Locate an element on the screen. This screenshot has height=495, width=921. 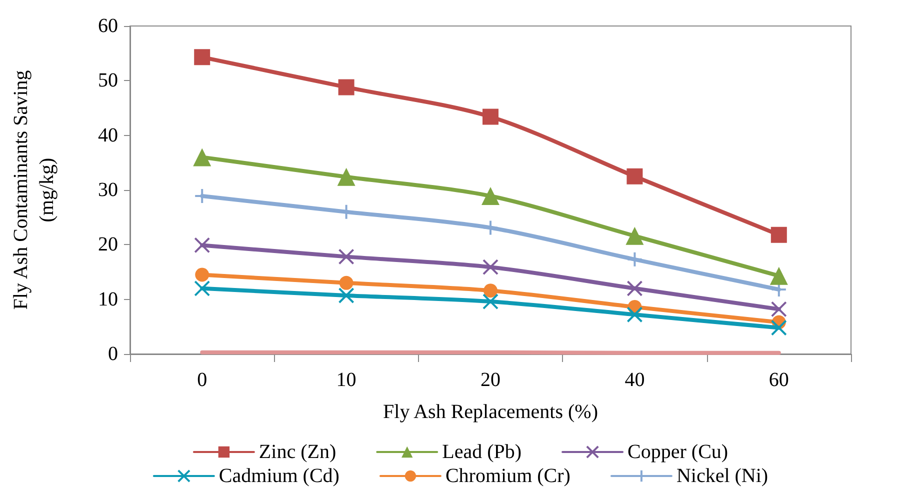
y-axis-title: Fly Ash Contaminants Saving (mg/kg) is located at coordinates (34, 190).